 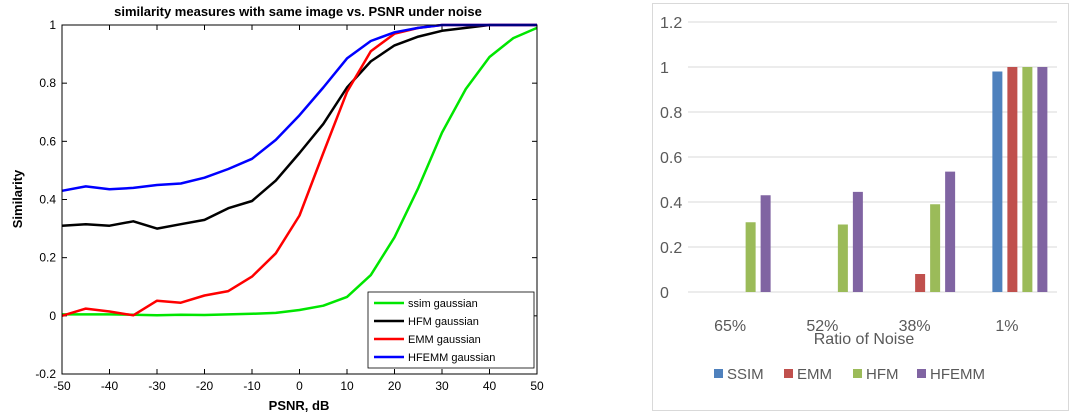 I want to click on line-chart-ylabel: Similarity, so click(x=17, y=198).